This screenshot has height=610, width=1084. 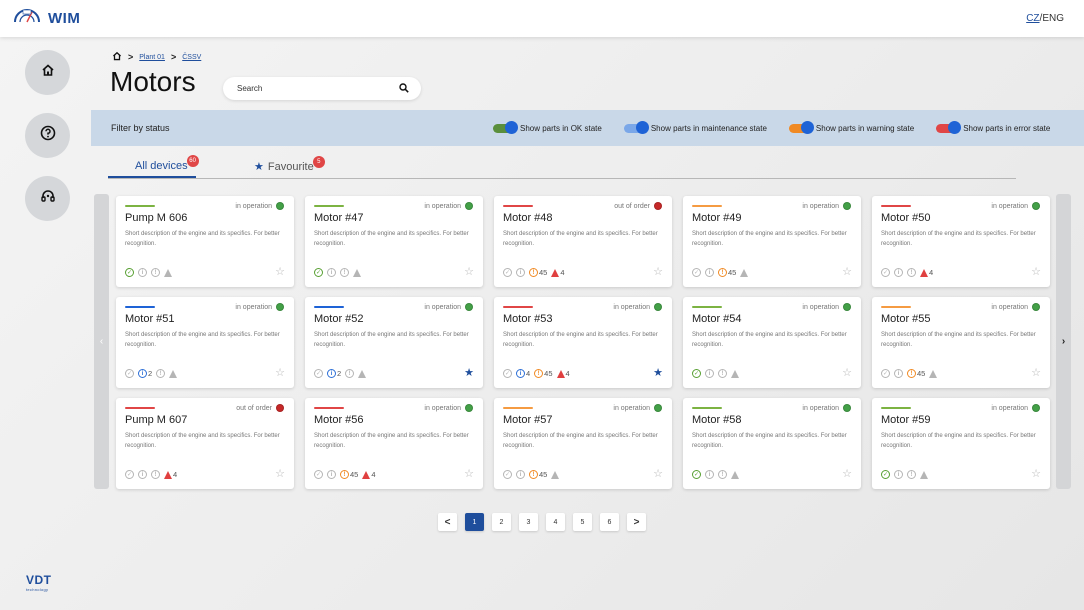 I want to click on status-toggle: Show parts in OK state, so click(x=547, y=127).